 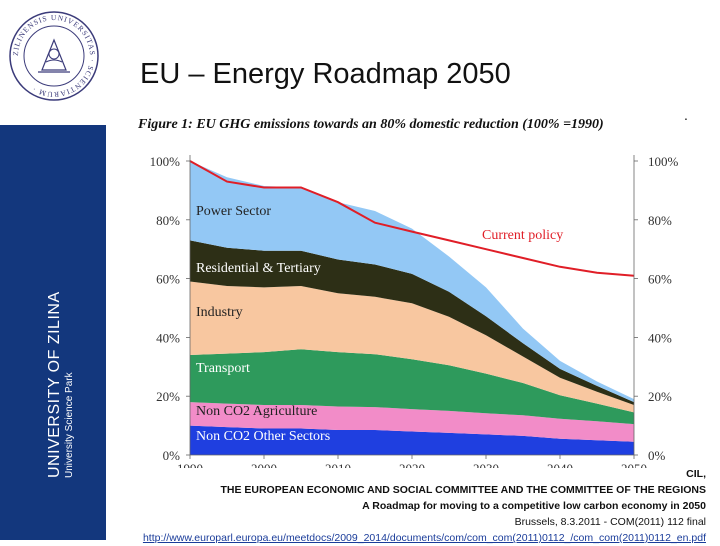 I want to click on y-tick-label-right: 40%, so click(x=660, y=337).